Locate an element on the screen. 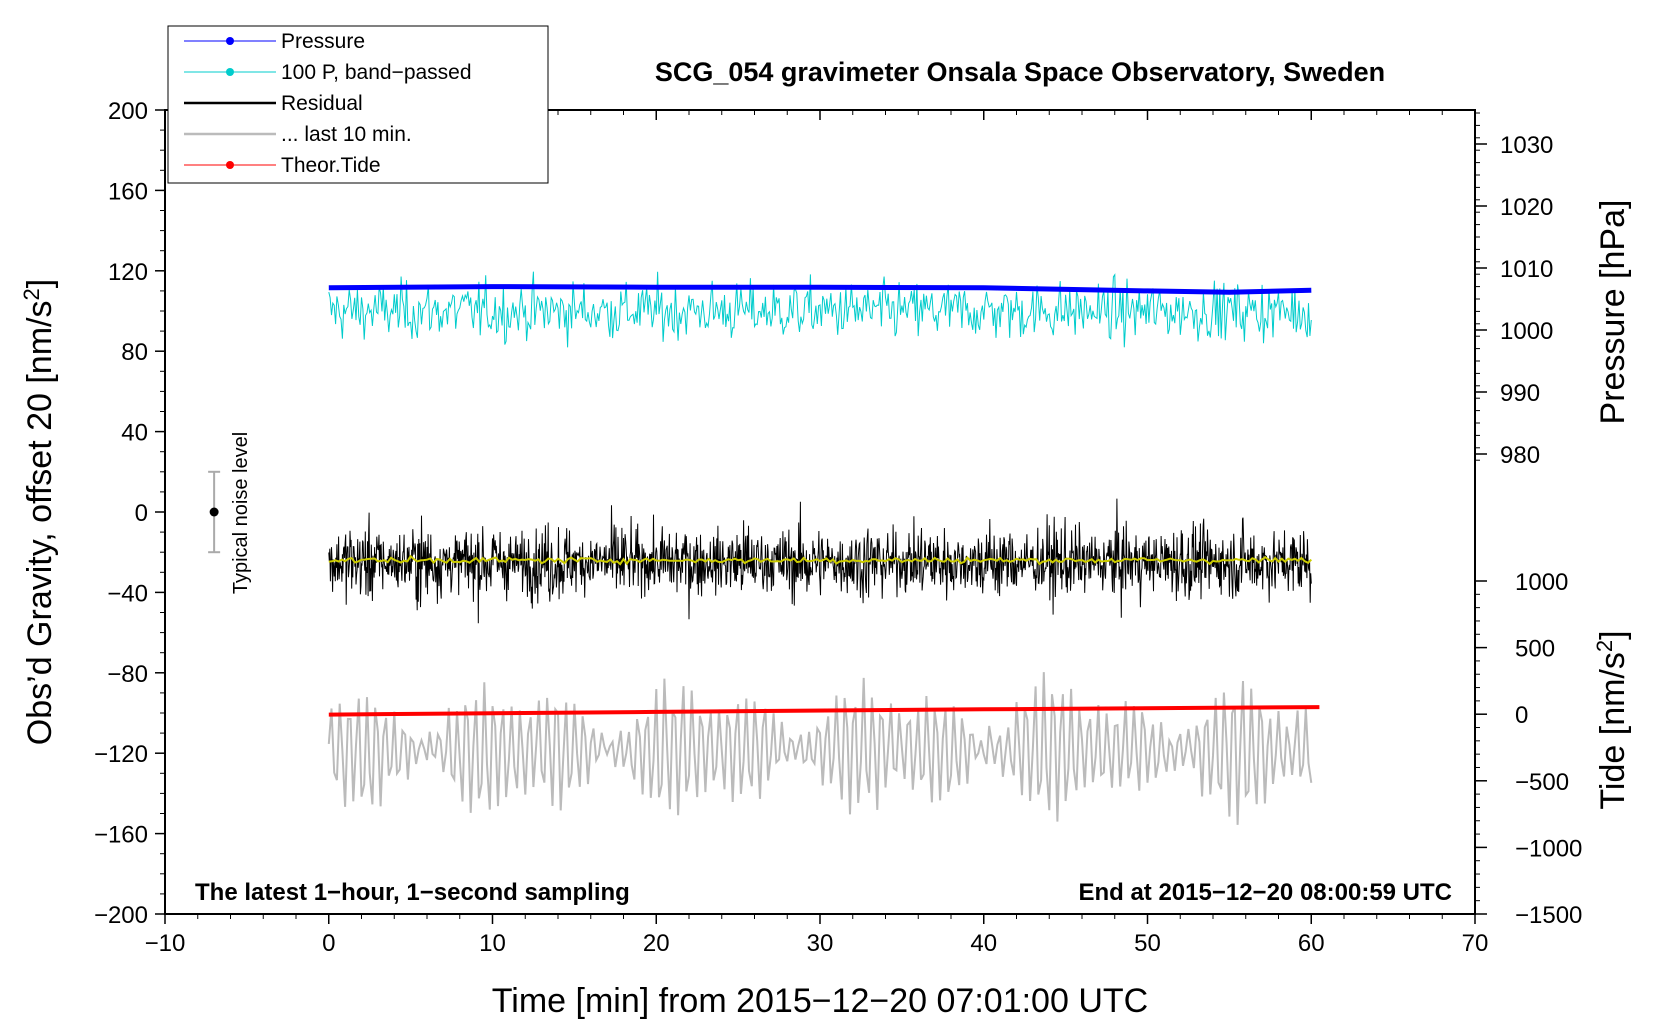 The image size is (1660, 1020). x-tick-label: 0 is located at coordinates (328, 943).